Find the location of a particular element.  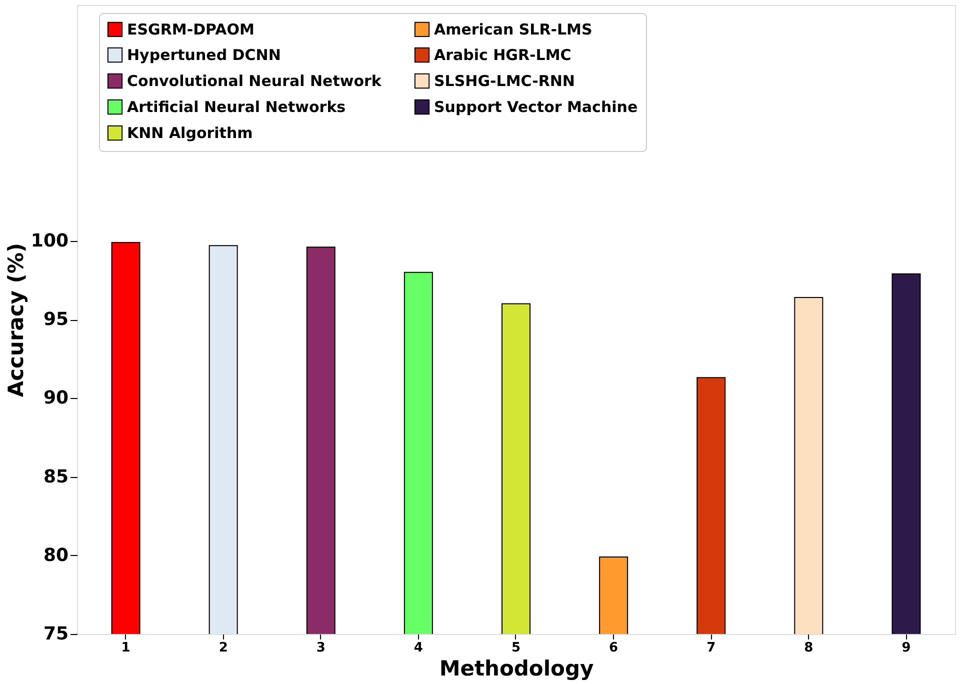

x-tick-label: 9 is located at coordinates (906, 648).